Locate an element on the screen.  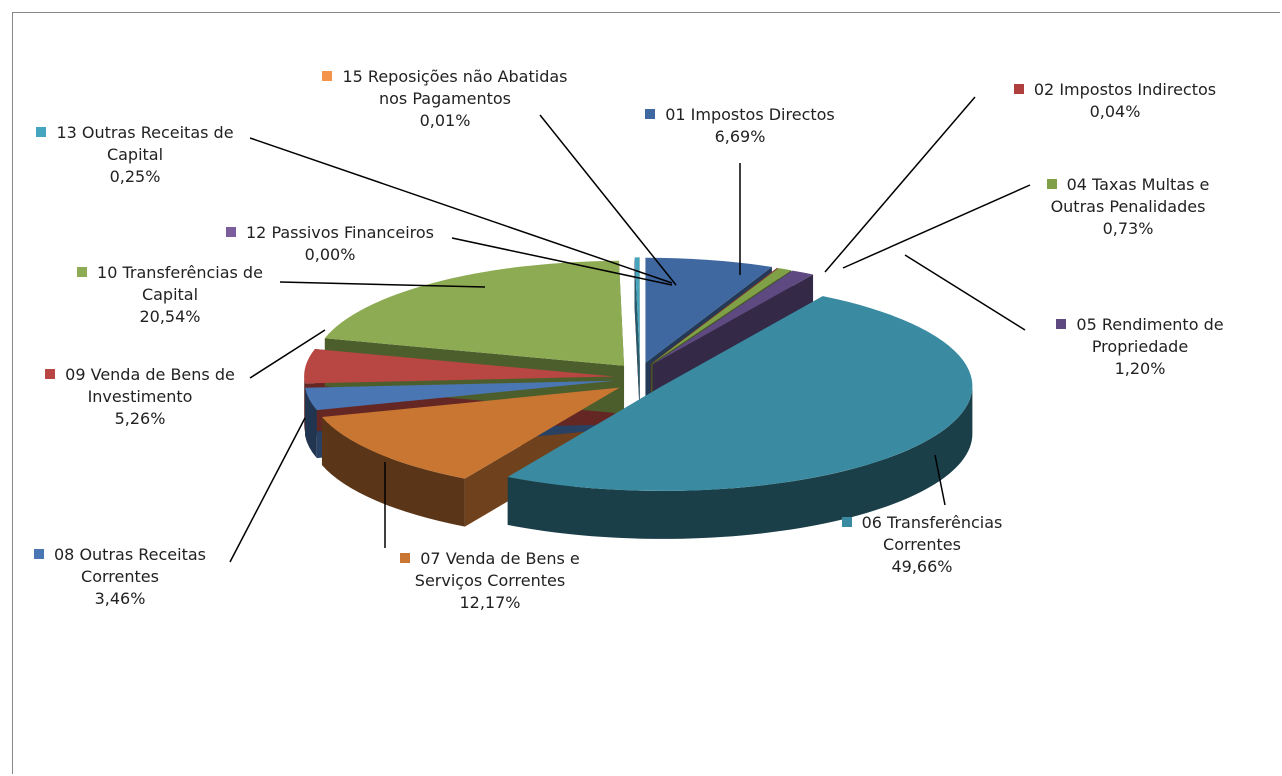
value-label: 1,20% is located at coordinates (1140, 368).